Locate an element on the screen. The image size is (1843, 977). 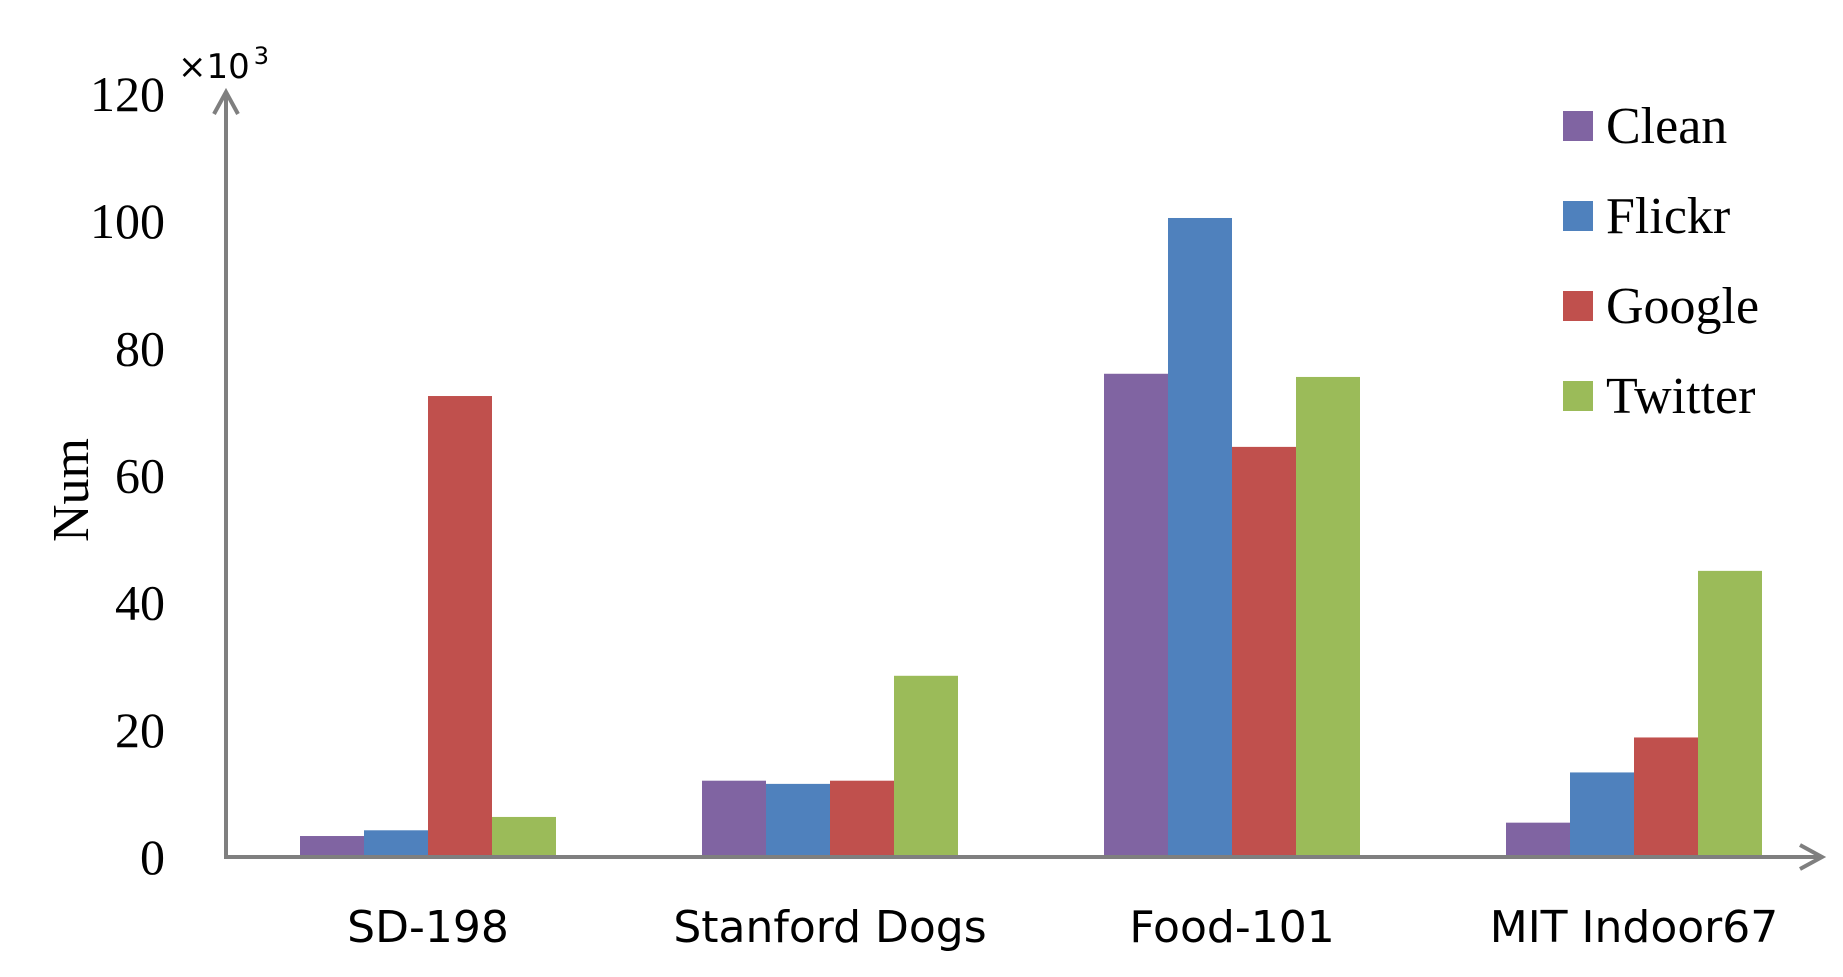
legend-swatch-twitter is located at coordinates (1578, 396).